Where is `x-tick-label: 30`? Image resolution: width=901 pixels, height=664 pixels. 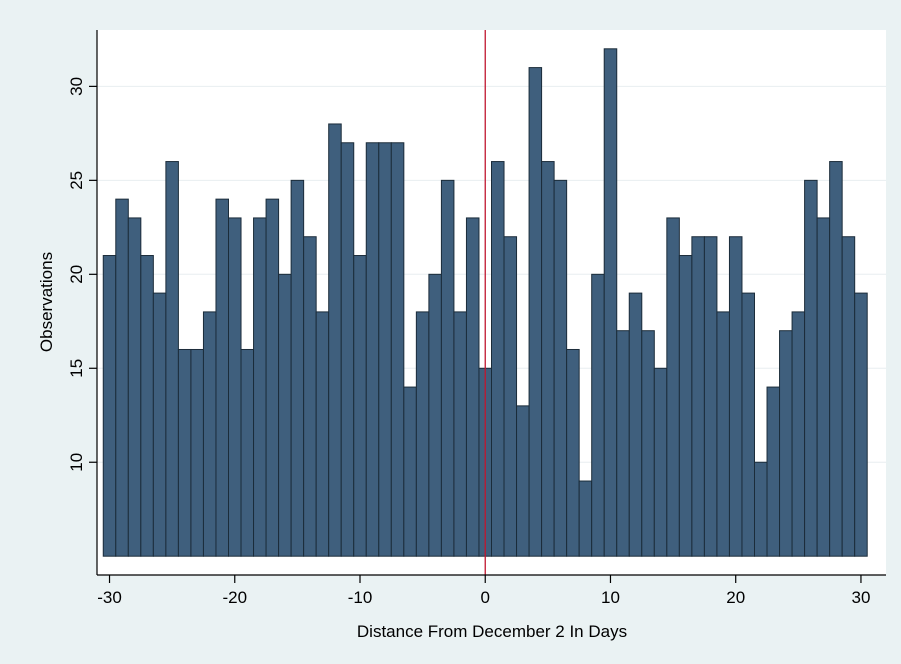
x-tick-label: 30 is located at coordinates (860, 597).